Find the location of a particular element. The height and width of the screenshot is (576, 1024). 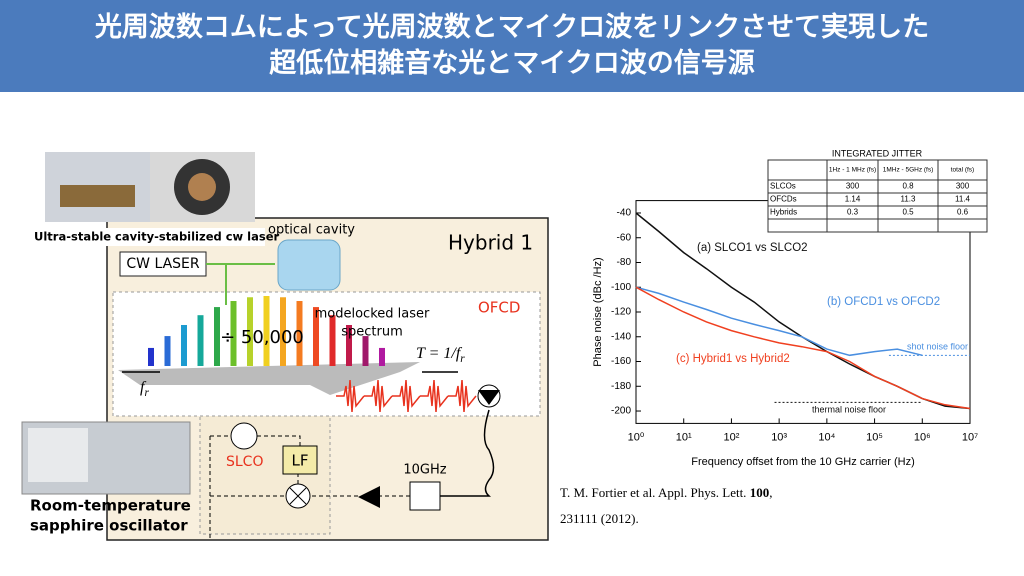

oscillator-label: sapphire oscillator is located at coordinates (109, 526).